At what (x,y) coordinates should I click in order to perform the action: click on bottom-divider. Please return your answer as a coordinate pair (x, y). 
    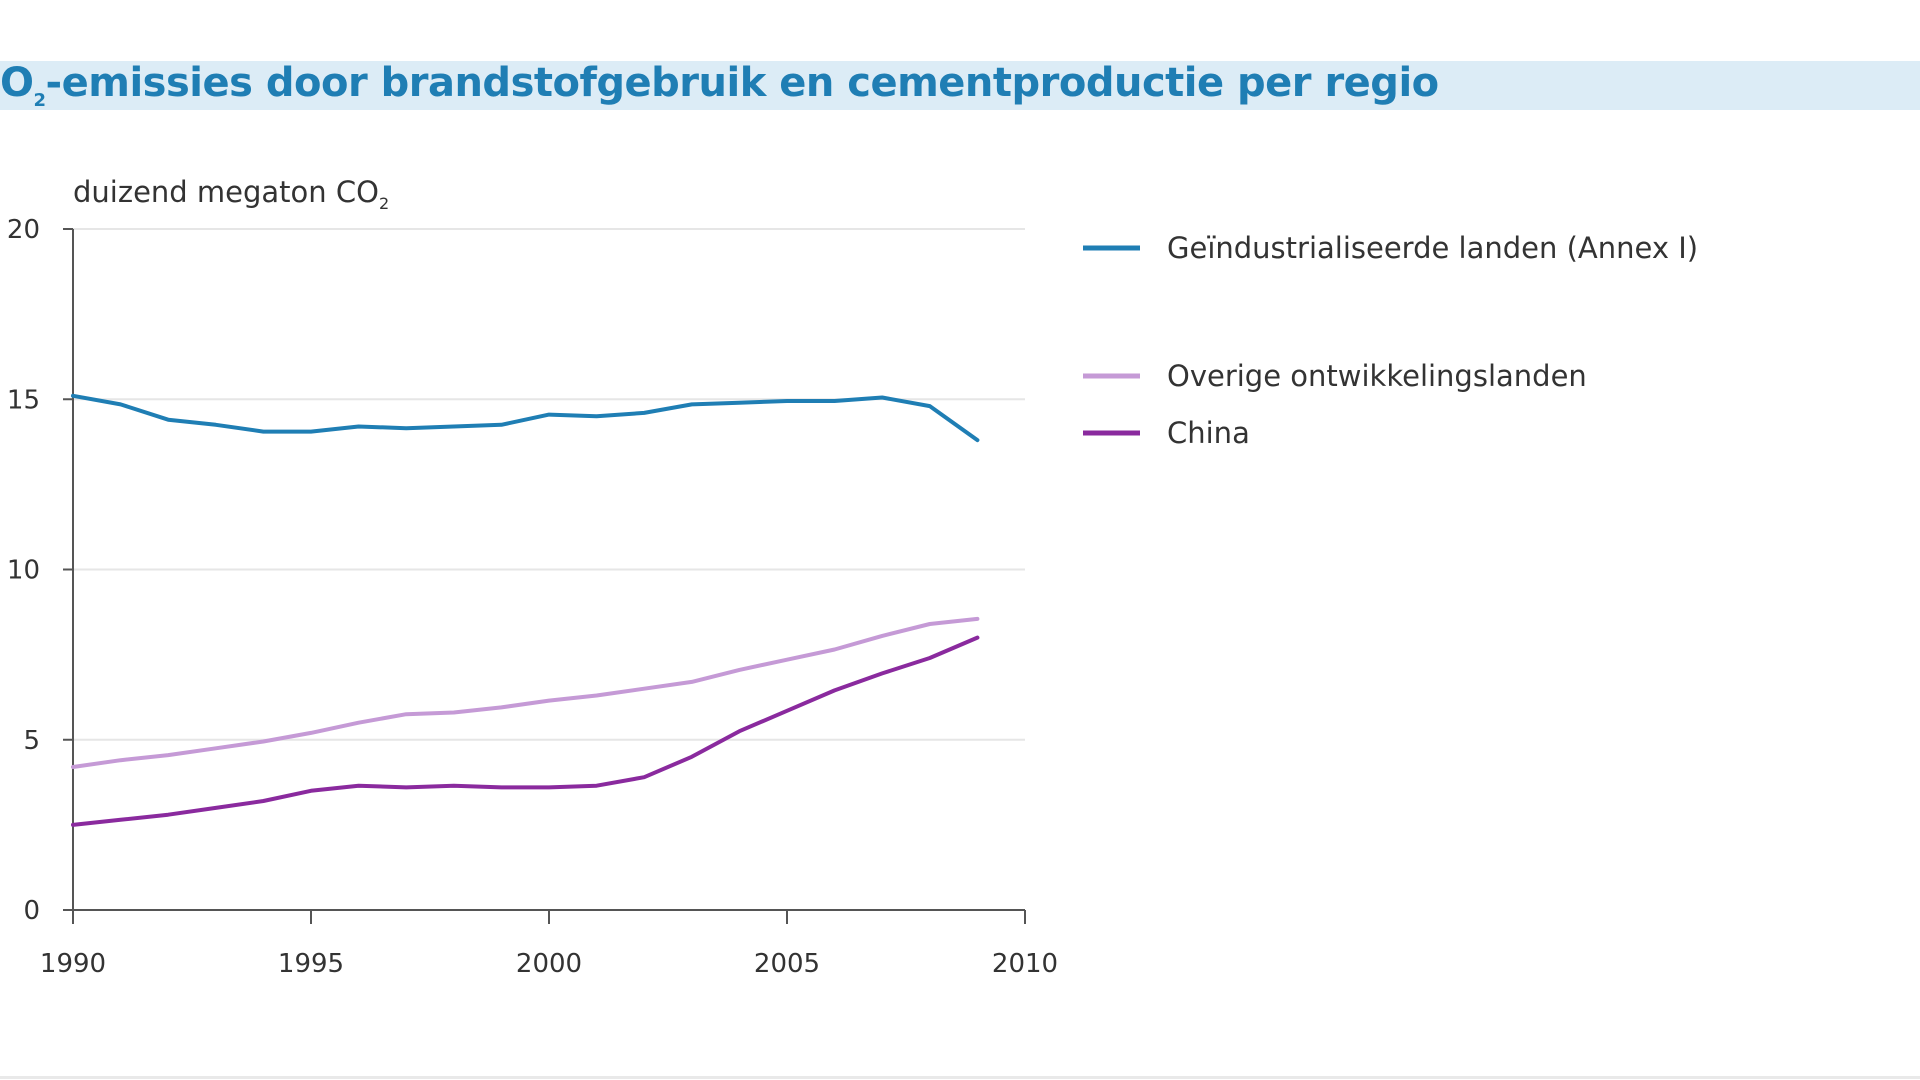
    Looking at the image, I should click on (960, 1077).